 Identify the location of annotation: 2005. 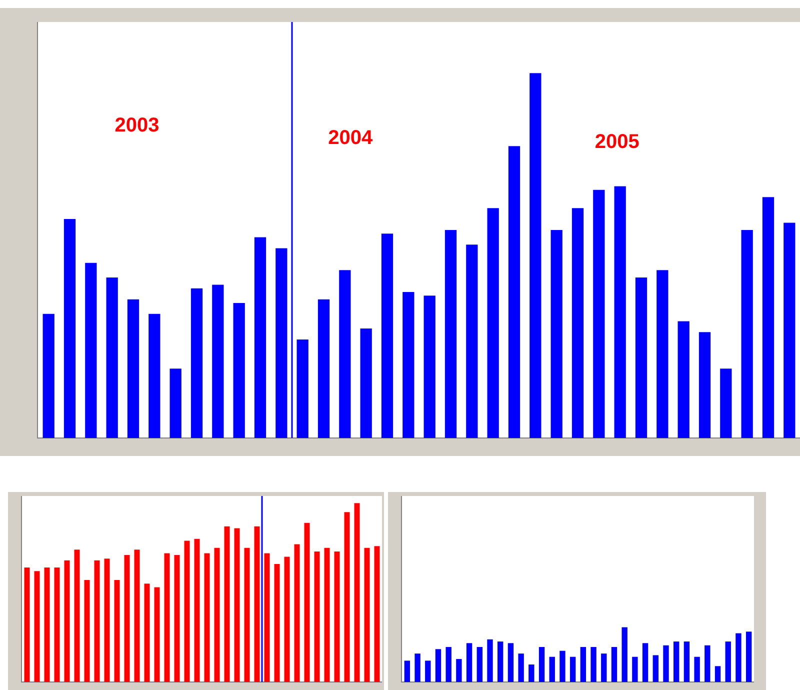
(617, 142).